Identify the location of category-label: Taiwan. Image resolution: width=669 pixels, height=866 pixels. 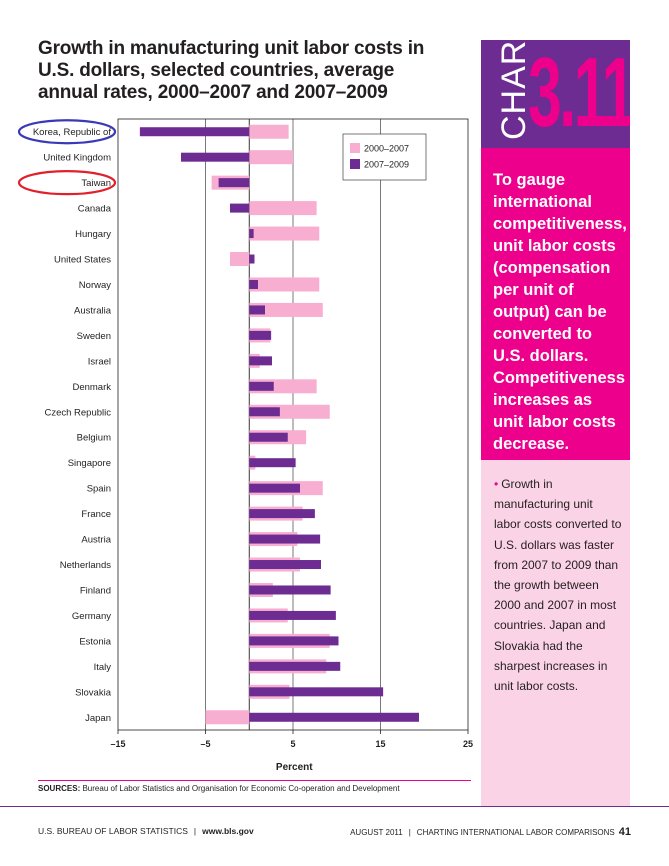
(96, 183).